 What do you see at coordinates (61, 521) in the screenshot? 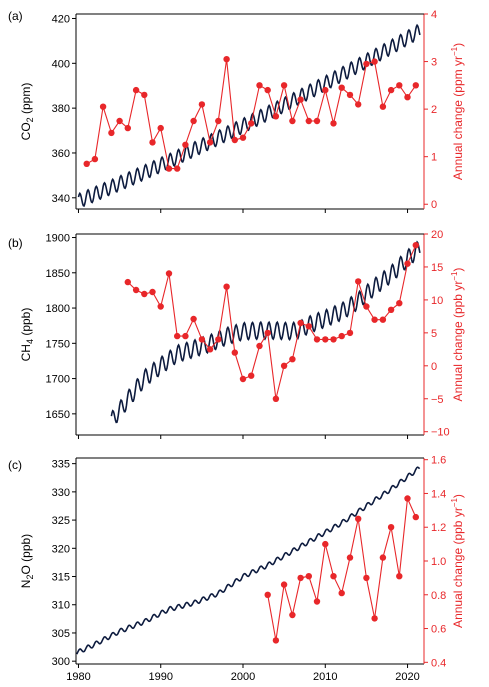
I see `left-tick-label: 325` at bounding box center [61, 521].